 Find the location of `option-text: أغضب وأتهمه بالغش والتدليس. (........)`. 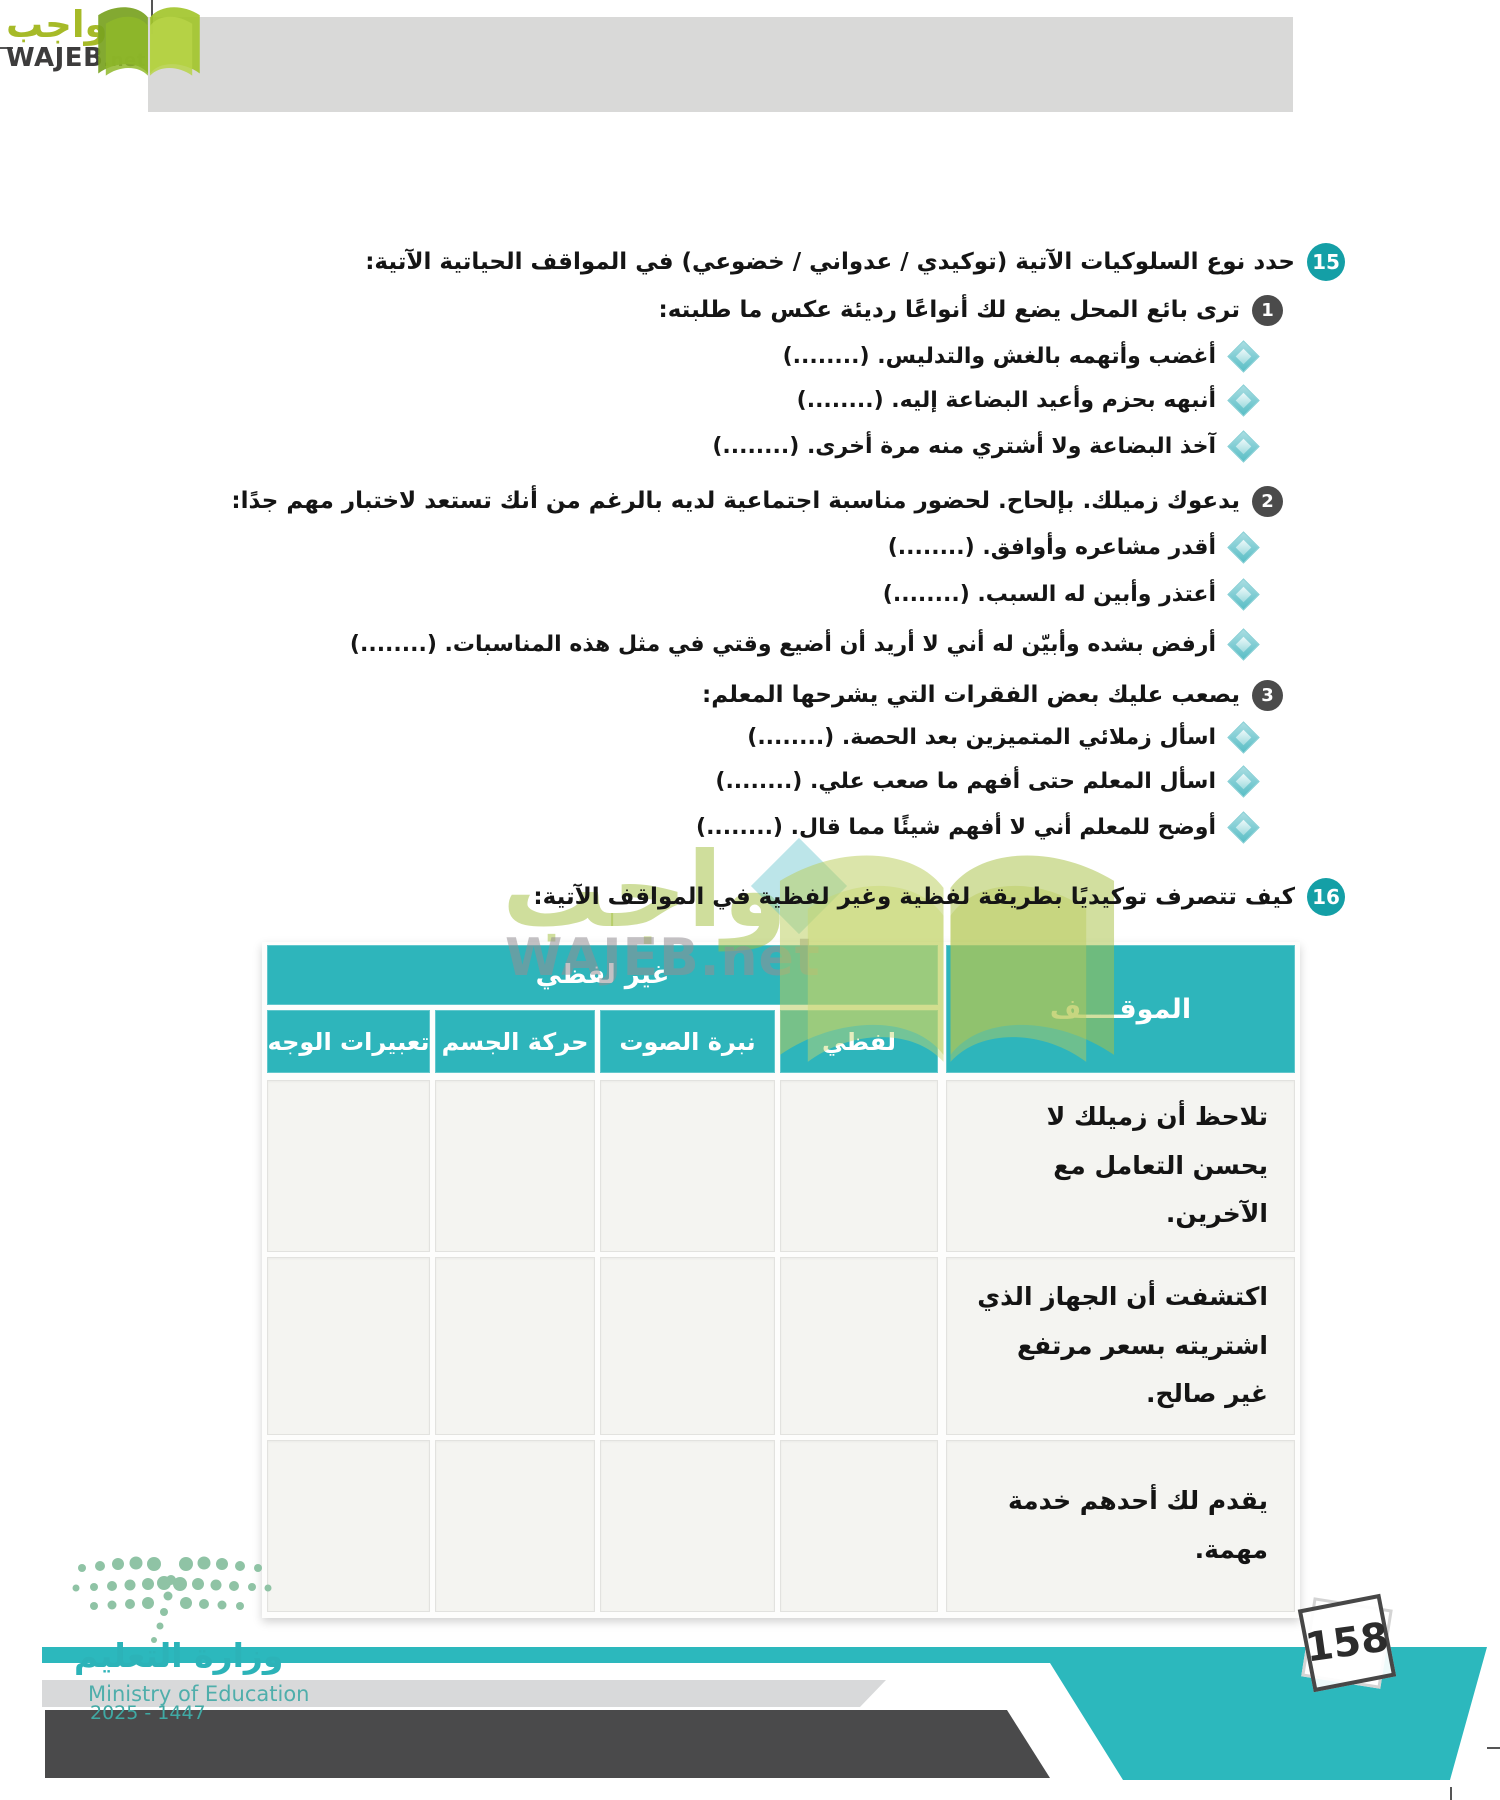

option-text: أغضب وأتهمه بالغش والتدليس. (........) is located at coordinates (999, 356).